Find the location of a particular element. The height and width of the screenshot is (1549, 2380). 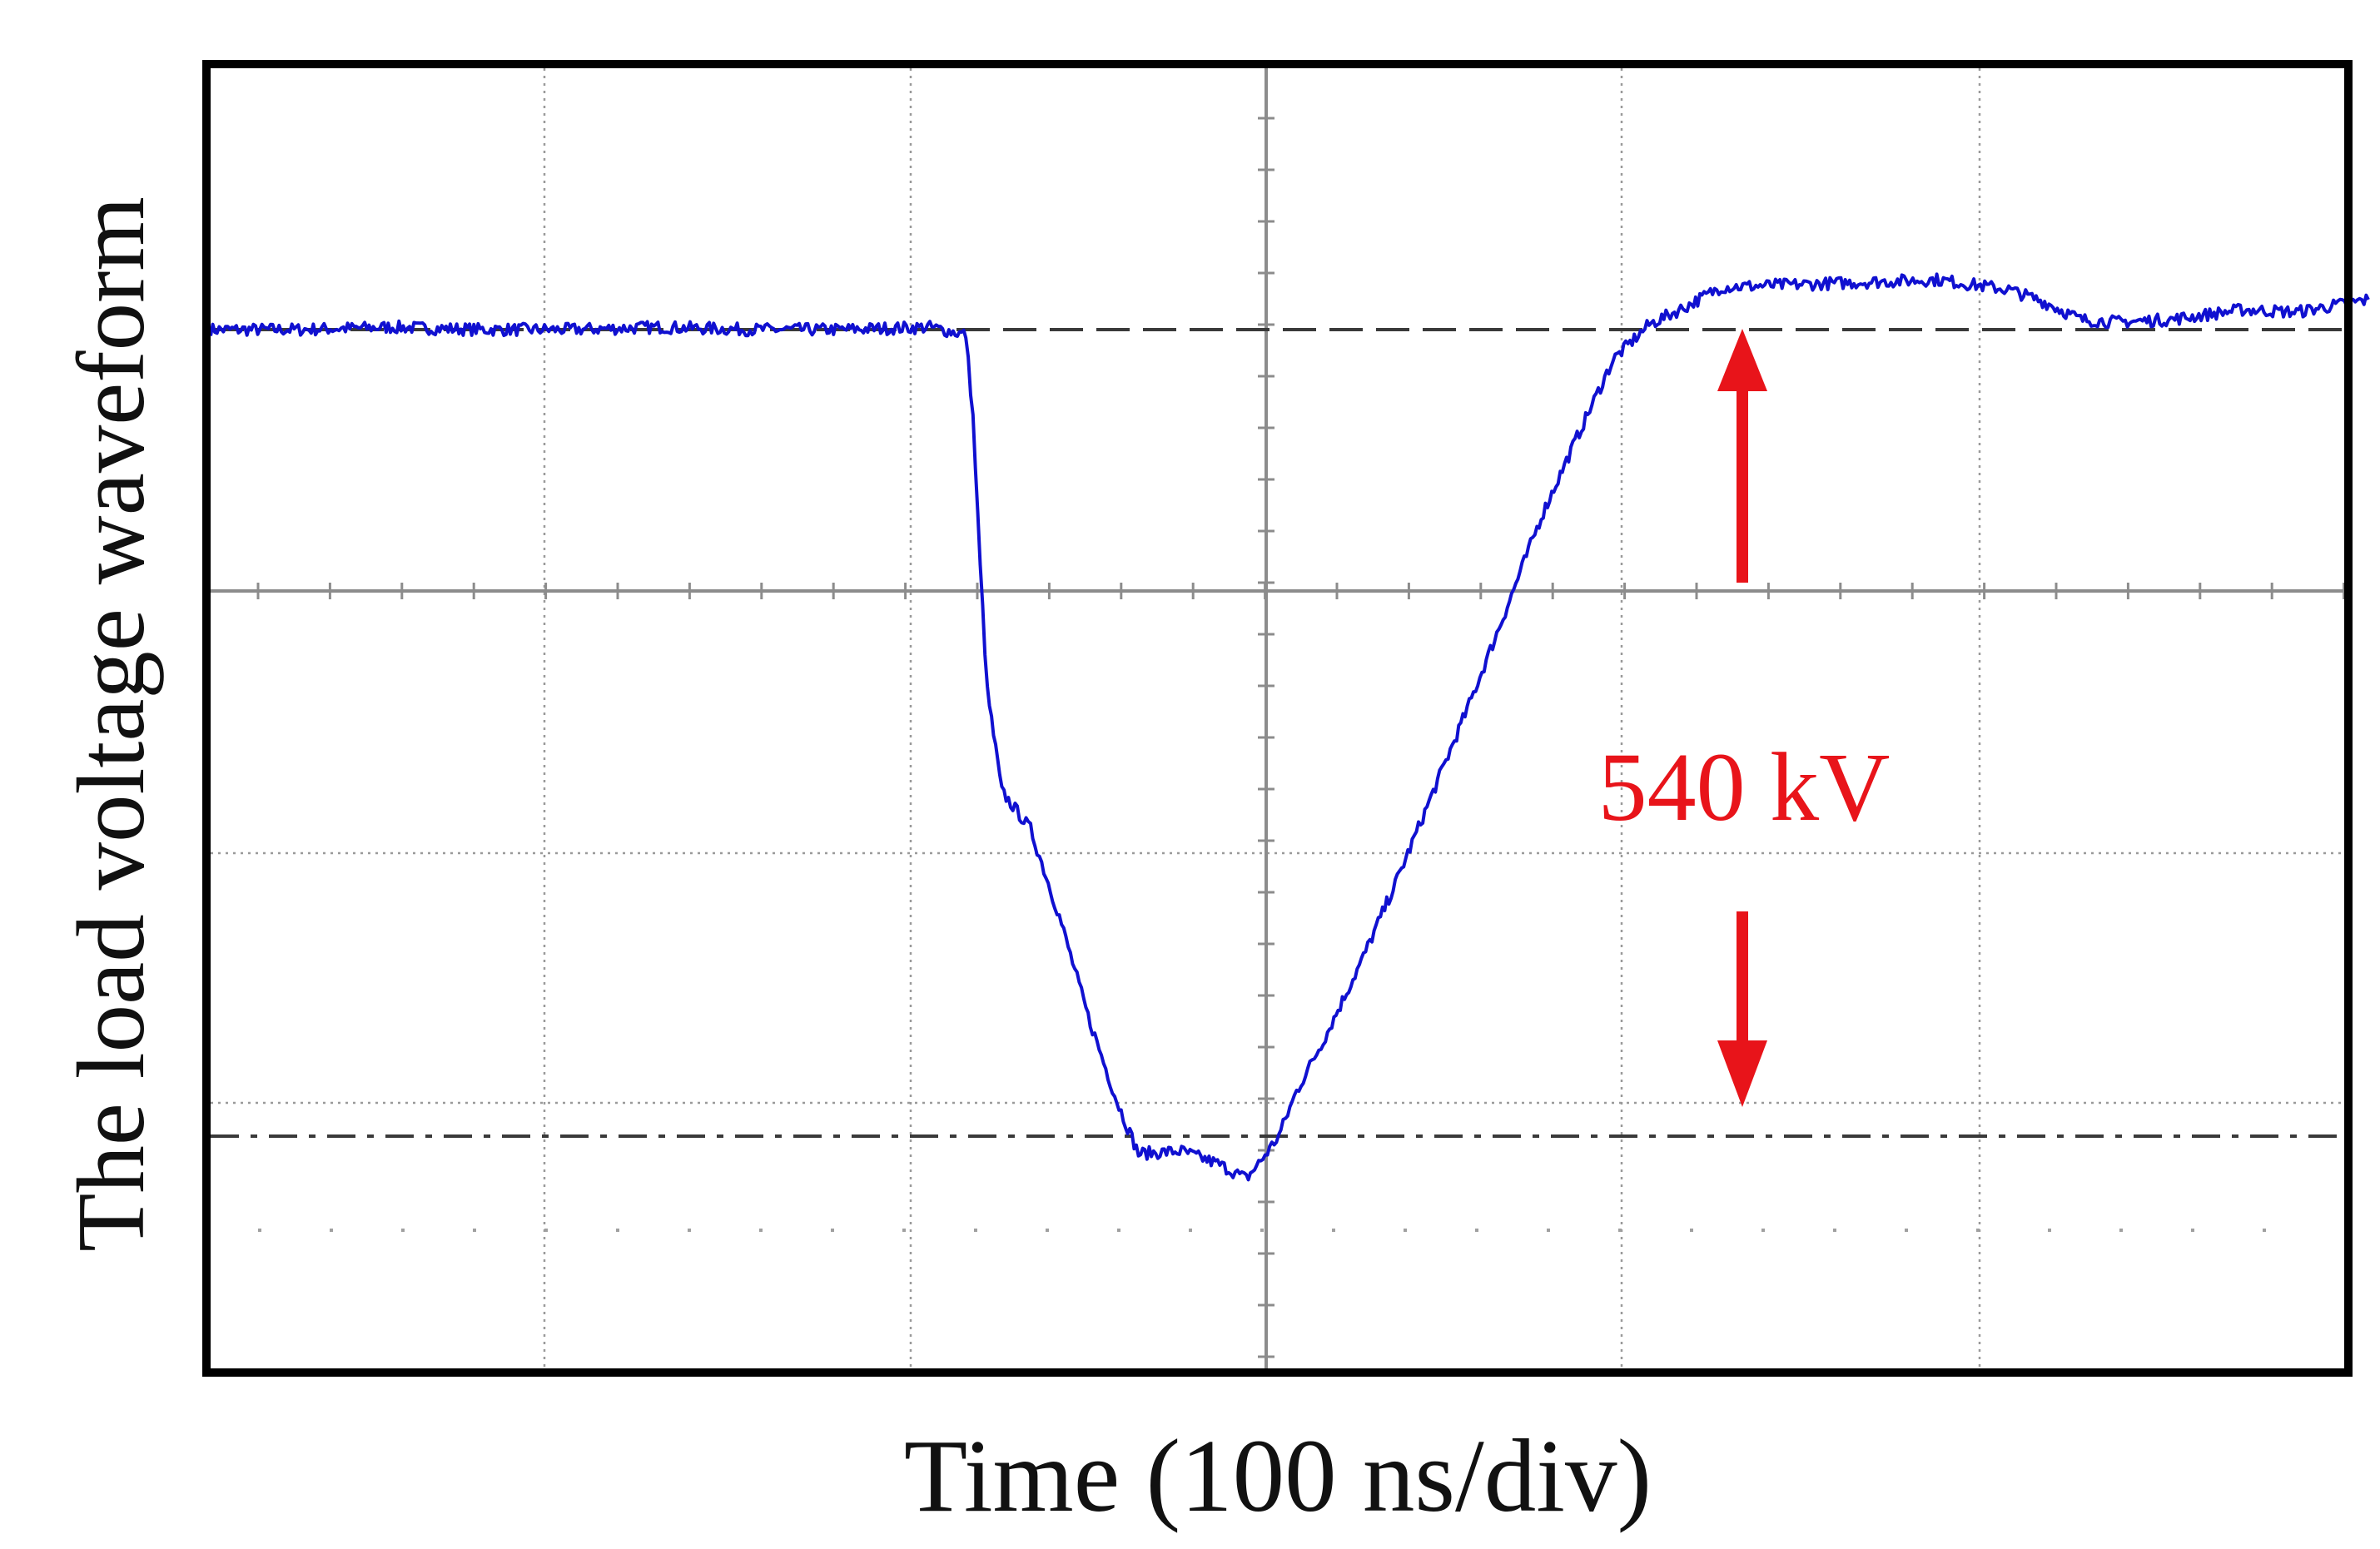

x-axis-label: Time (100 ns/div) is located at coordinates (1278, 1477).